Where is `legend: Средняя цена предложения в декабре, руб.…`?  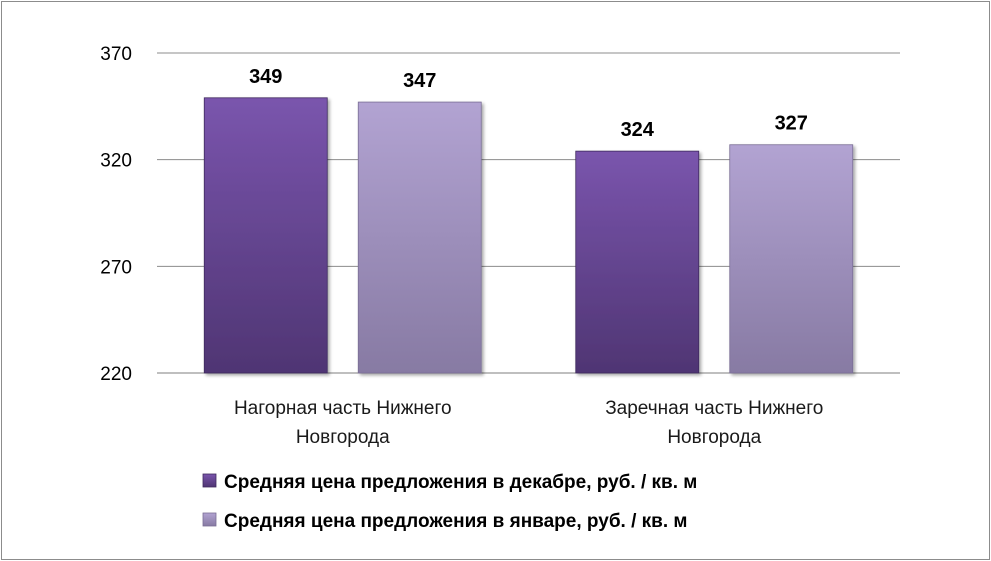 legend: Средняя цена предложения в декабре, руб.… is located at coordinates (449, 502).